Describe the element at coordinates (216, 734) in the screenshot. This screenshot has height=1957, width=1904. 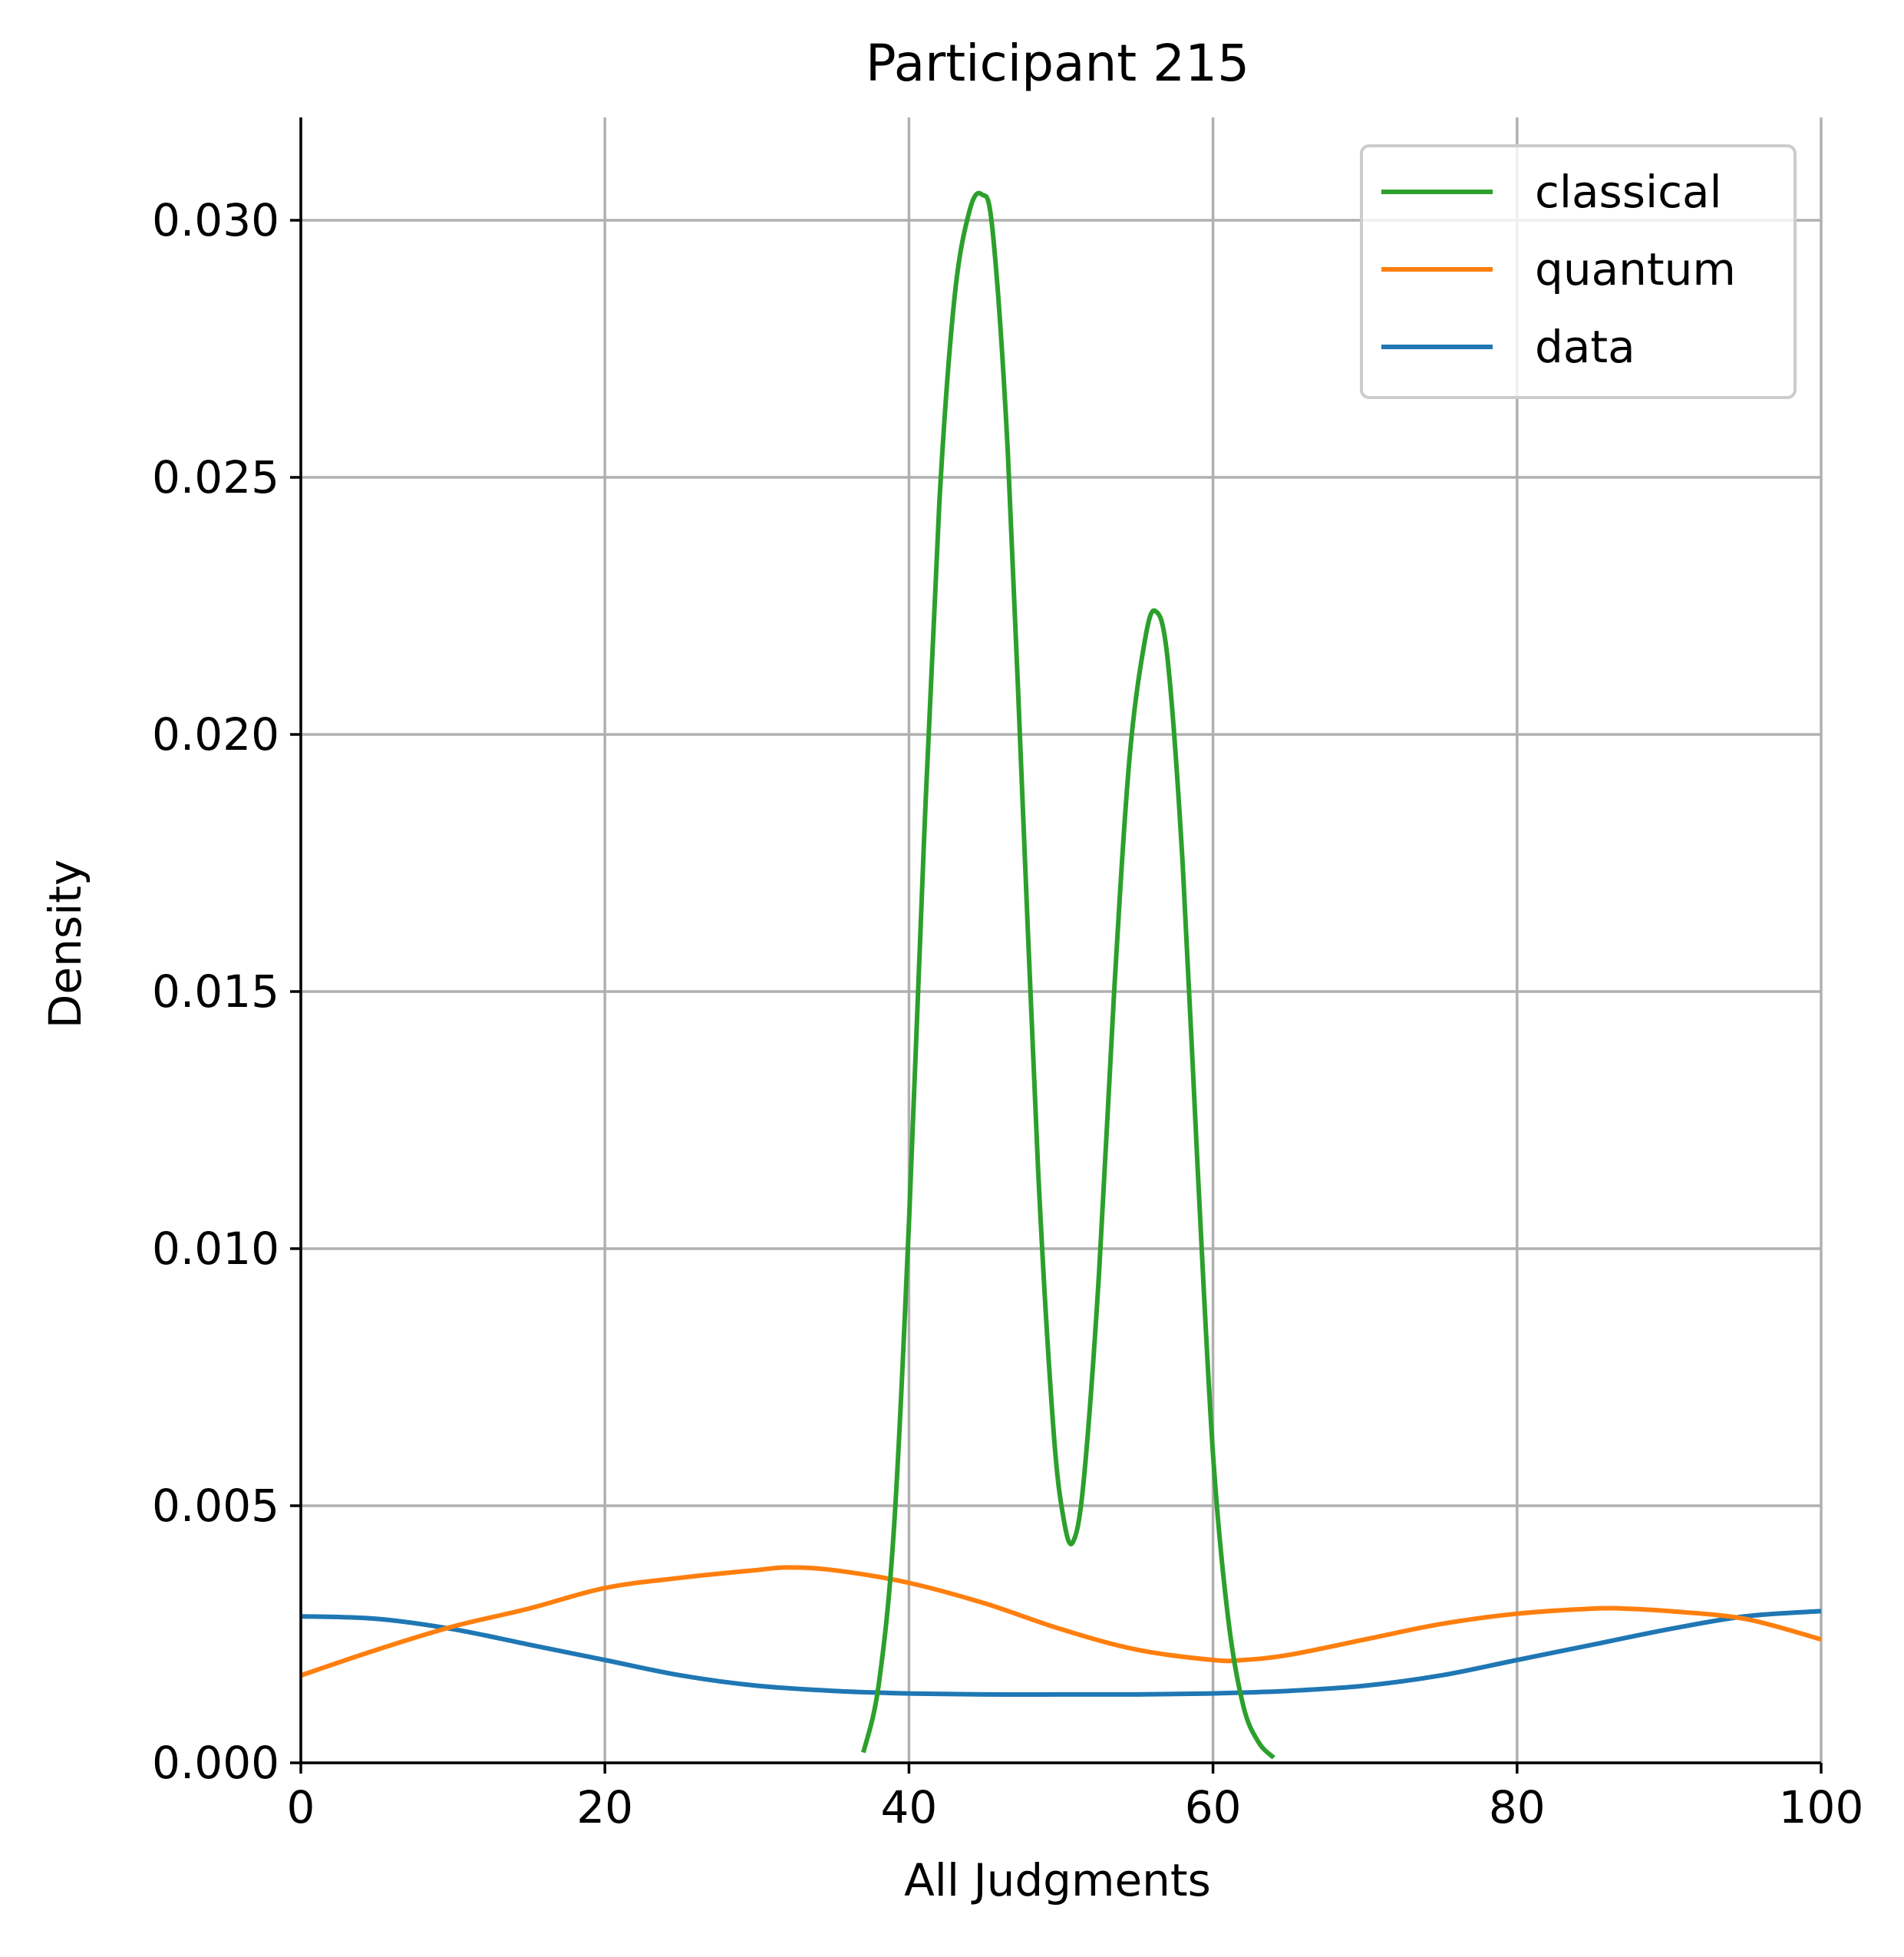
I see `y-tick-label: 0.020` at that location.